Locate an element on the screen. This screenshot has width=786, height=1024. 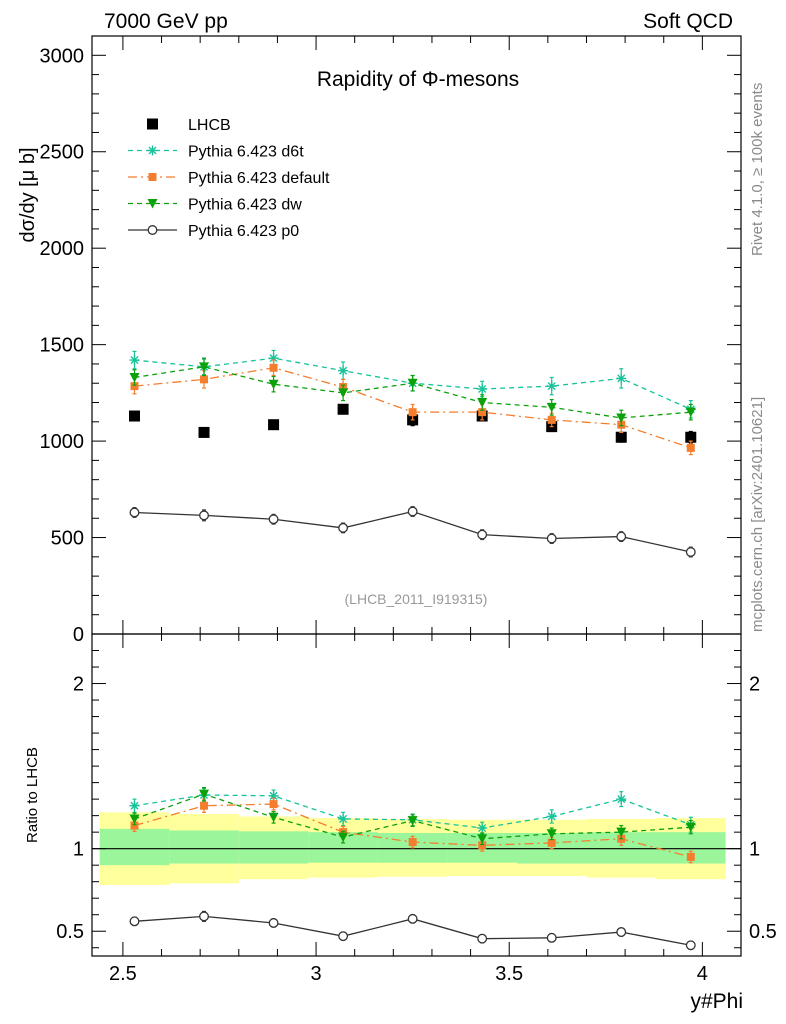
legend-entry-pythia-6-423-p0: Pythia 6.423 p0 is located at coordinates (213, 231).